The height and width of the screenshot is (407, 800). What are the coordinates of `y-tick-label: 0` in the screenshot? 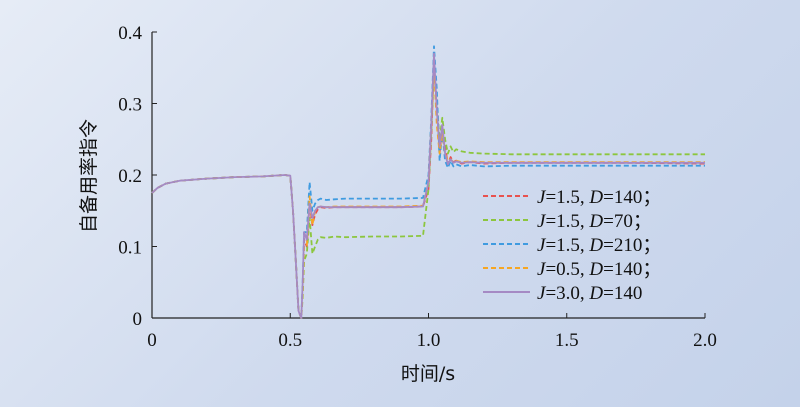 It's located at (138, 319).